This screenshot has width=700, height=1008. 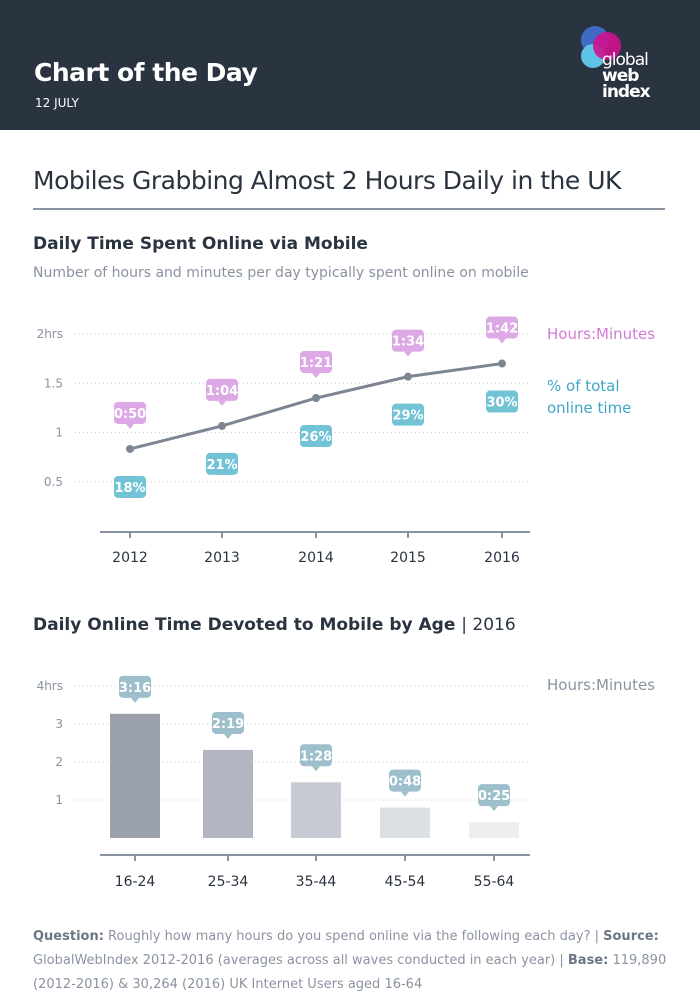 What do you see at coordinates (53, 383) in the screenshot?
I see `y-tick-label: 1.5` at bounding box center [53, 383].